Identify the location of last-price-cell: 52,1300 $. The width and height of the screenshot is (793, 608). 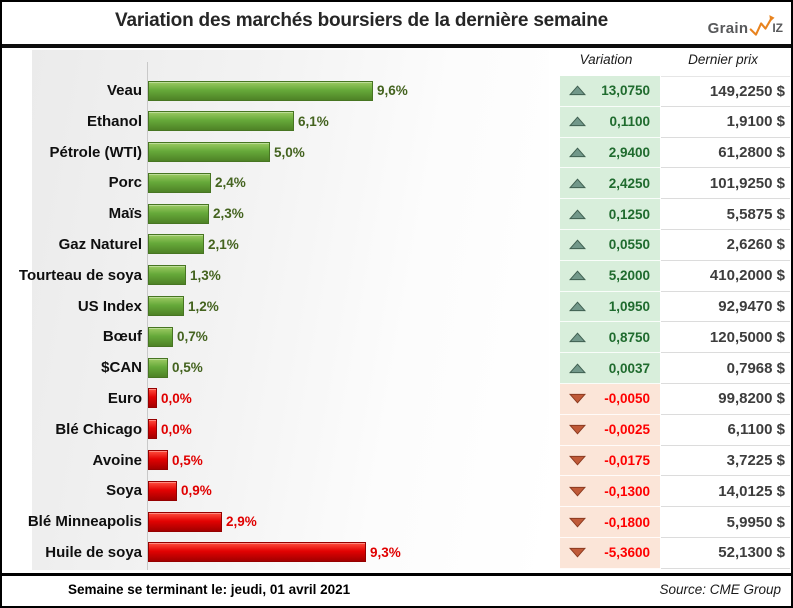
(725, 553).